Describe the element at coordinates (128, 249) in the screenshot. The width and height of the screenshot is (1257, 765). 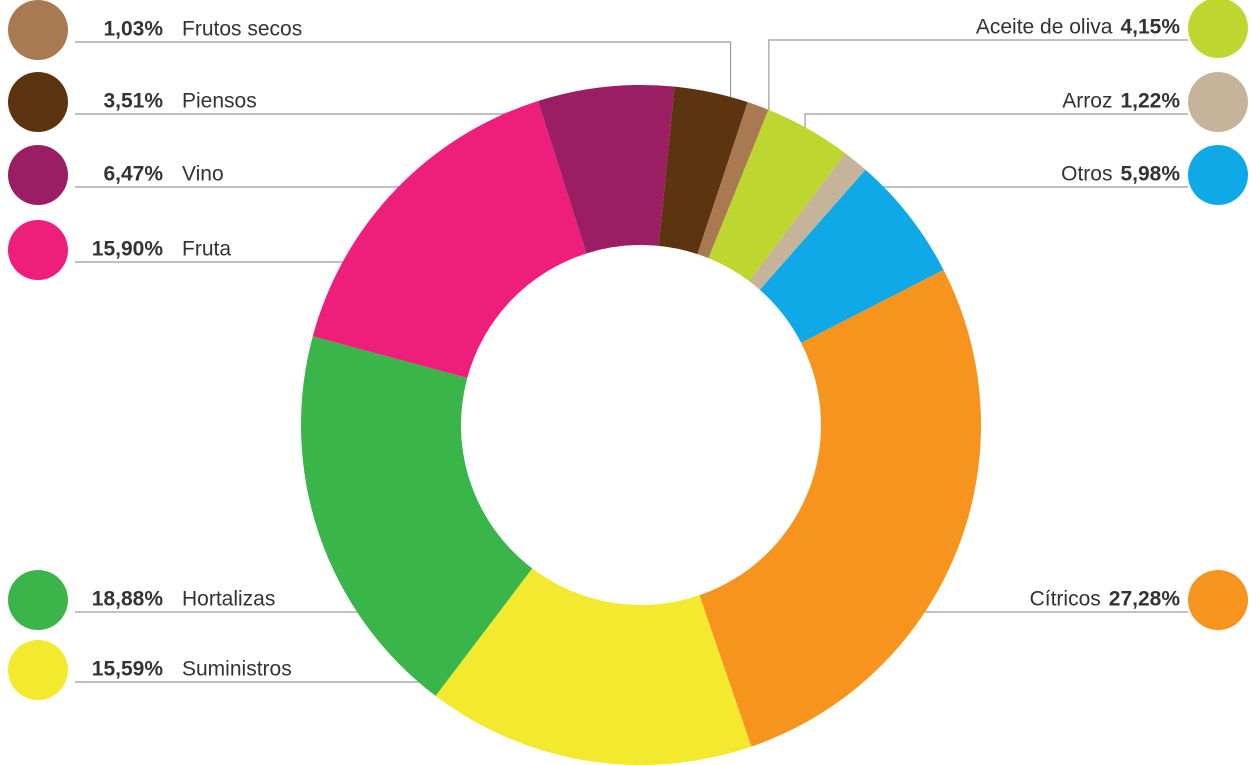
I see `value-label: 15,90%` at that location.